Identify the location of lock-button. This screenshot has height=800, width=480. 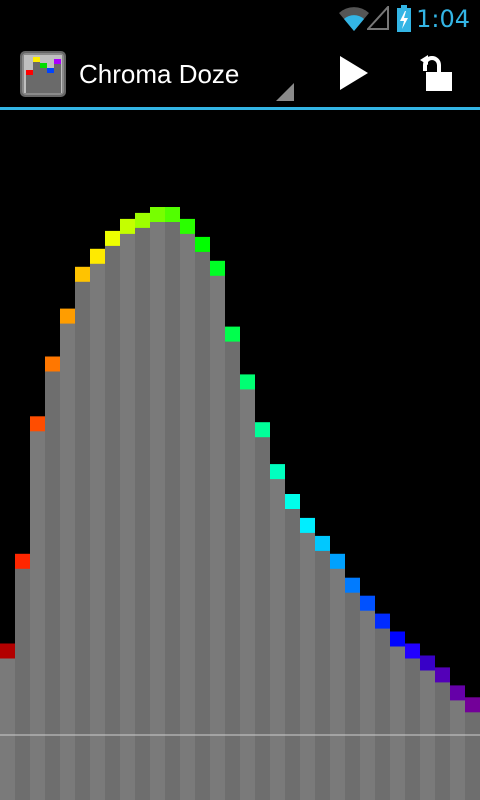
(438, 72).